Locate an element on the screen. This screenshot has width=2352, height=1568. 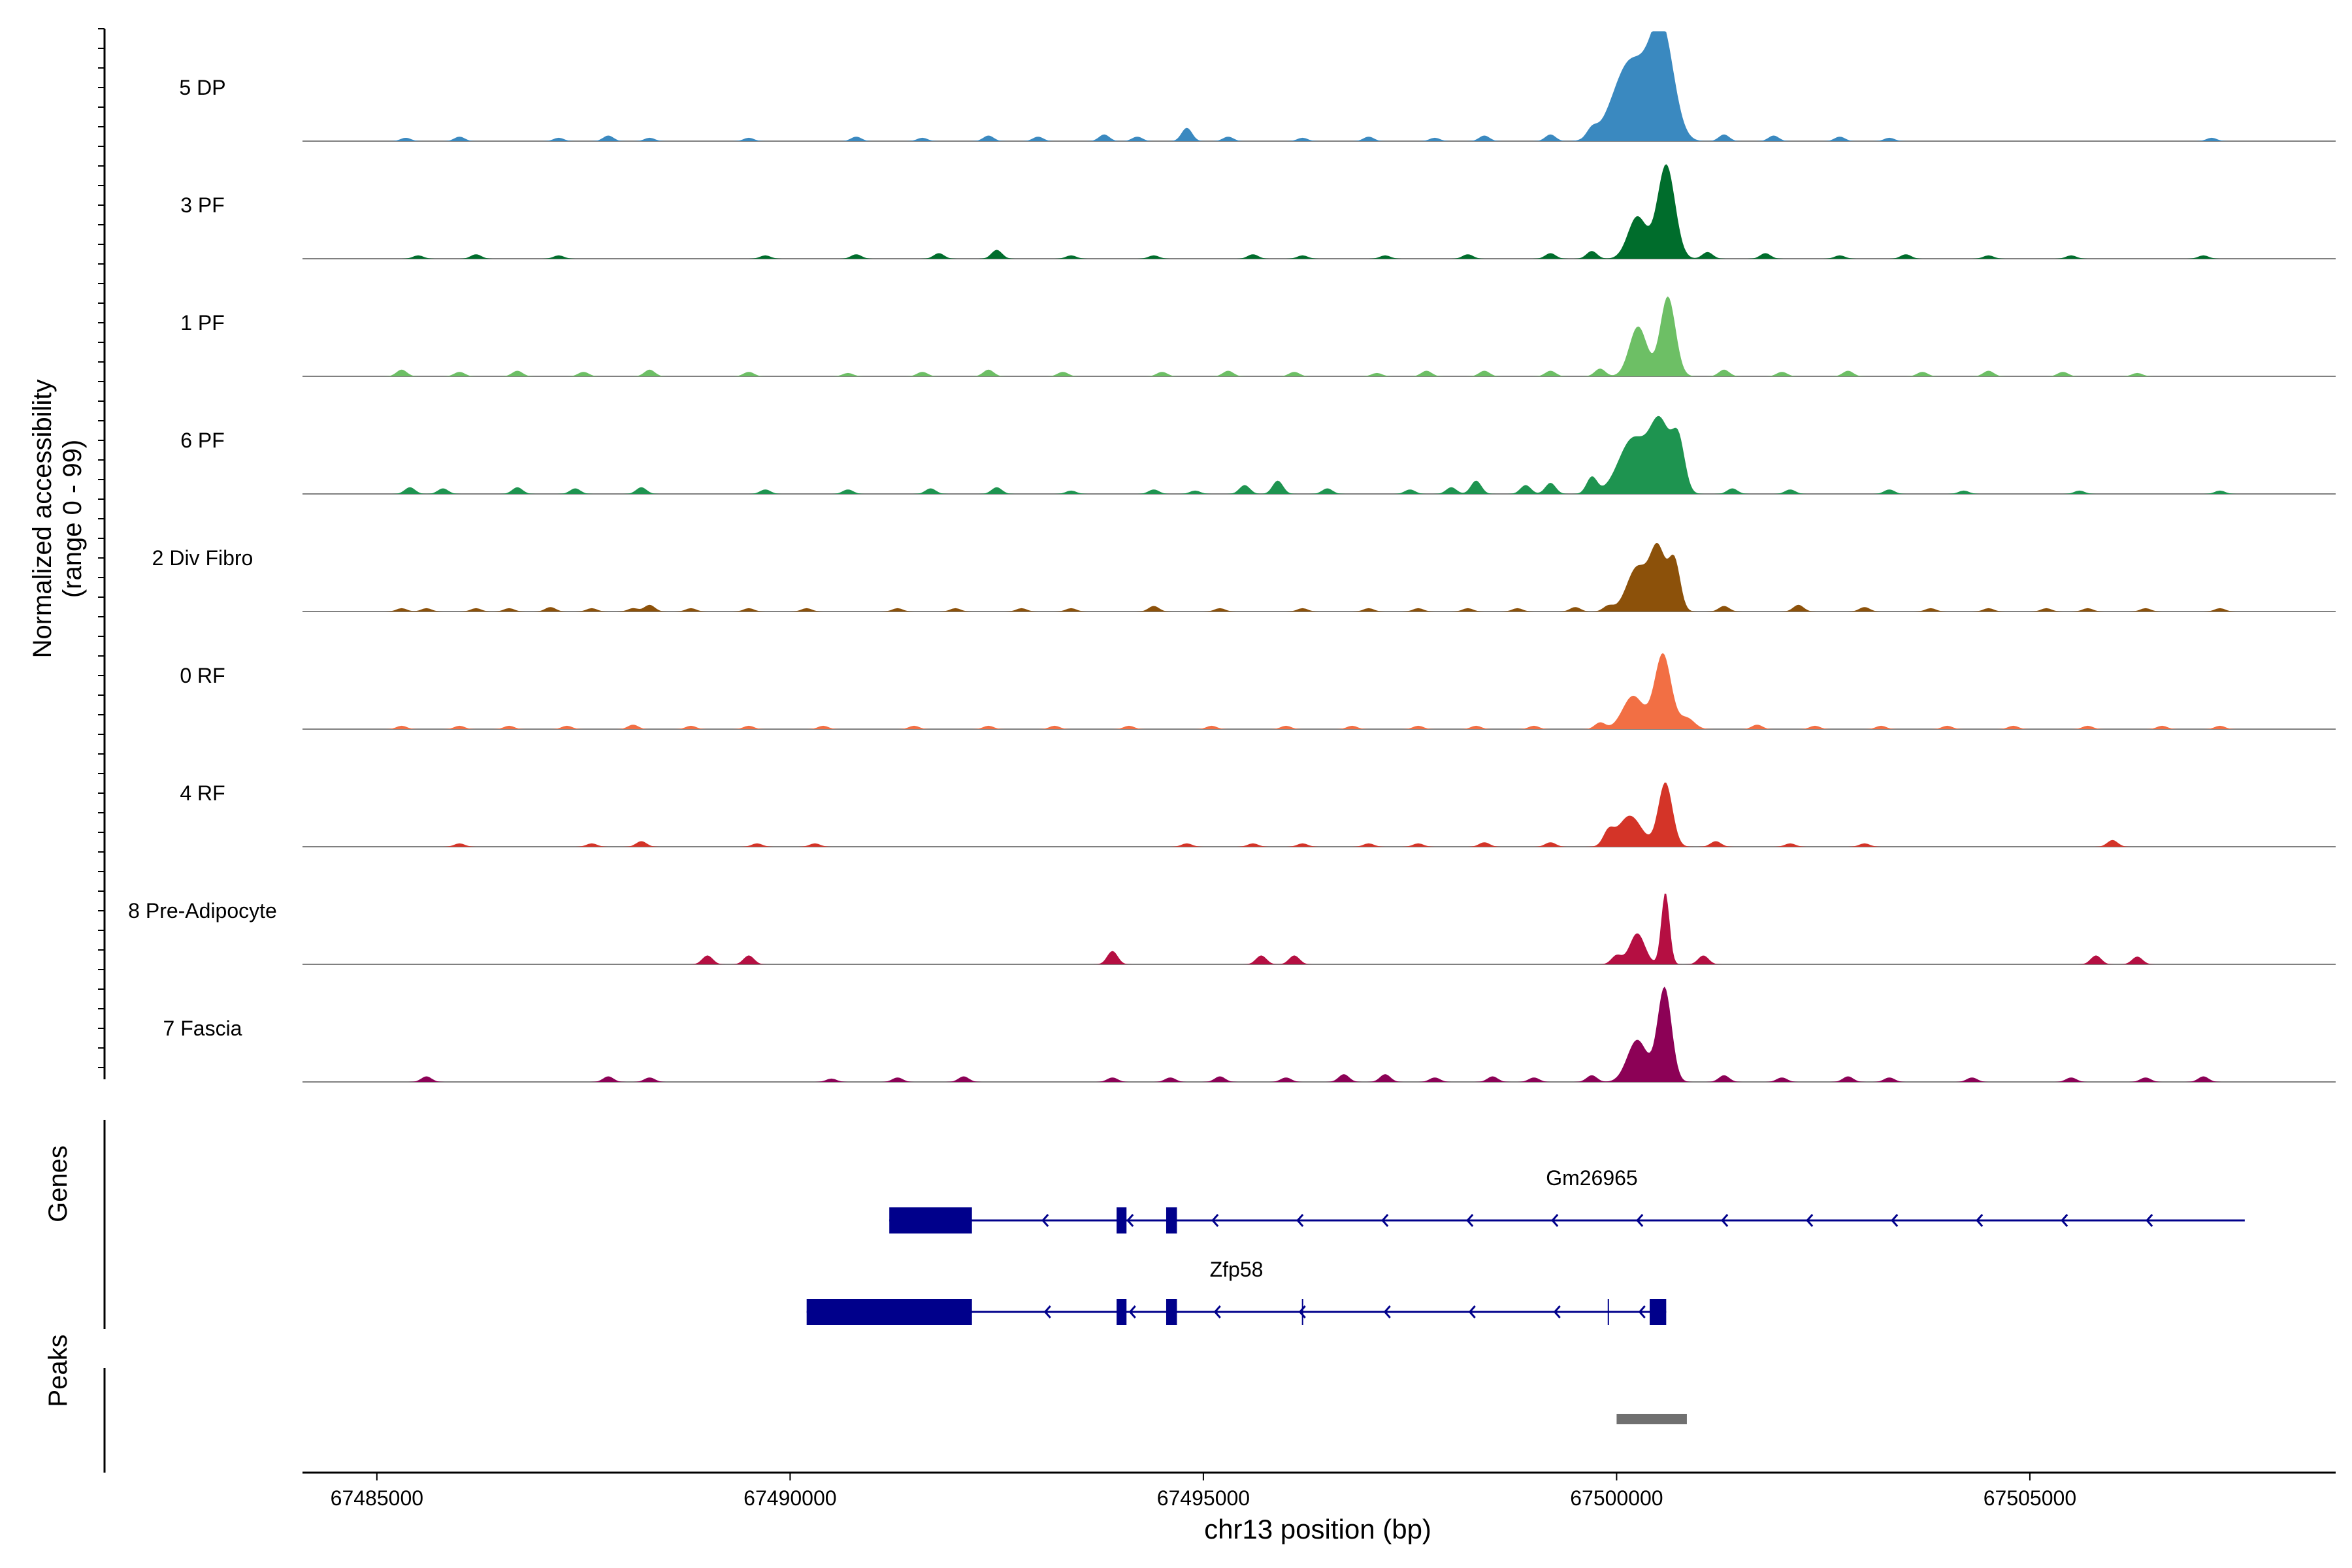
genes-panel-label: Genes is located at coordinates (58, 1183).